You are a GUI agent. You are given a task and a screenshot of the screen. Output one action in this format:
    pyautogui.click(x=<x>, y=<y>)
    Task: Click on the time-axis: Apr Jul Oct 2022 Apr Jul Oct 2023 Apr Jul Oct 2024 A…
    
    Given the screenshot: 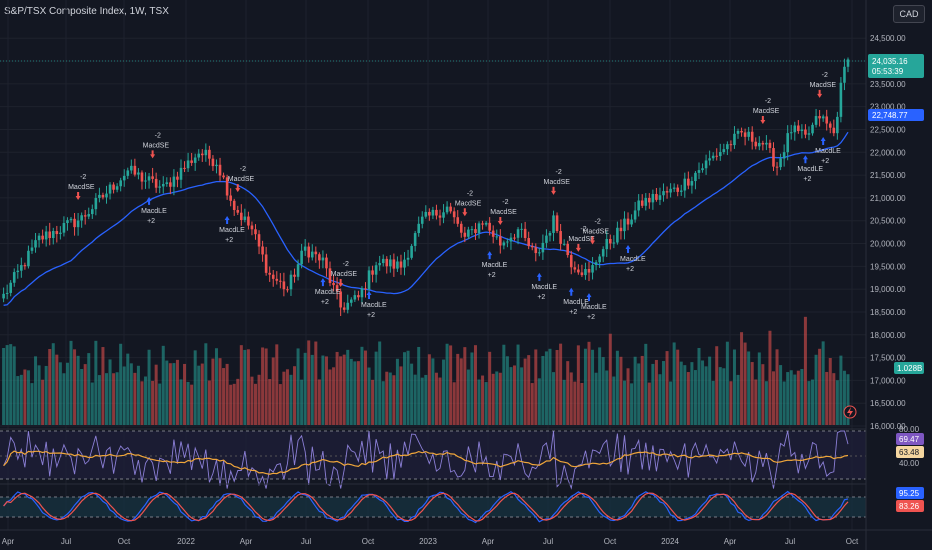 What is the action you would take?
    pyautogui.click(x=430, y=541)
    